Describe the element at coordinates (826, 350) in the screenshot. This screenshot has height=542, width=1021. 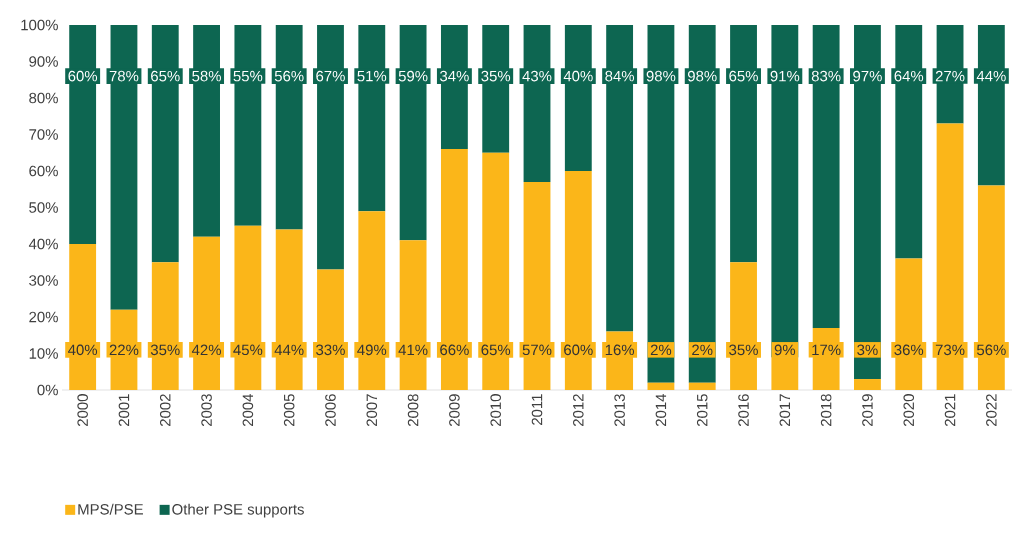
I see `data-label: 17%` at that location.